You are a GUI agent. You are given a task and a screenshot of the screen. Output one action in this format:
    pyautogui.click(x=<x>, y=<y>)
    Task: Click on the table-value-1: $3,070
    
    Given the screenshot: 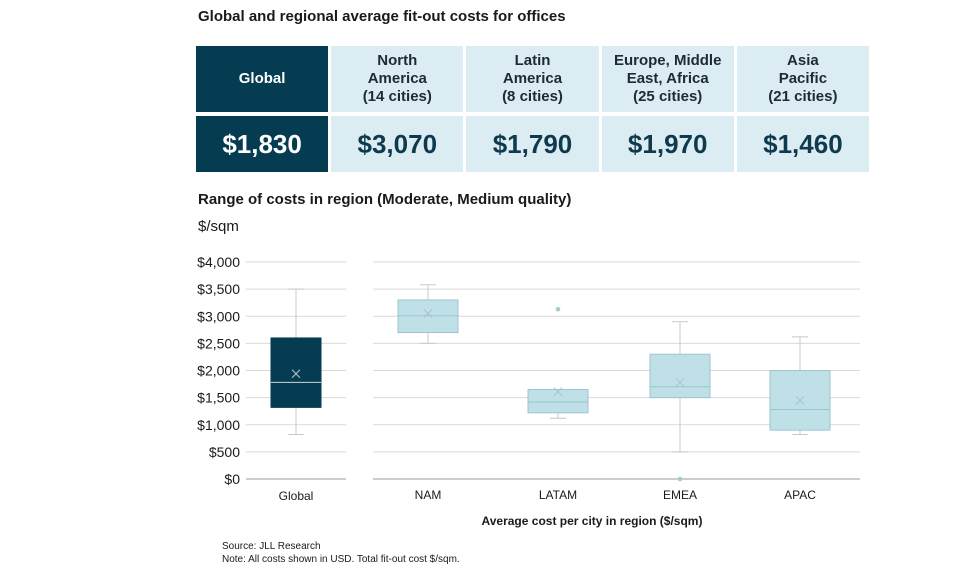 What is the action you would take?
    pyautogui.click(x=397, y=144)
    